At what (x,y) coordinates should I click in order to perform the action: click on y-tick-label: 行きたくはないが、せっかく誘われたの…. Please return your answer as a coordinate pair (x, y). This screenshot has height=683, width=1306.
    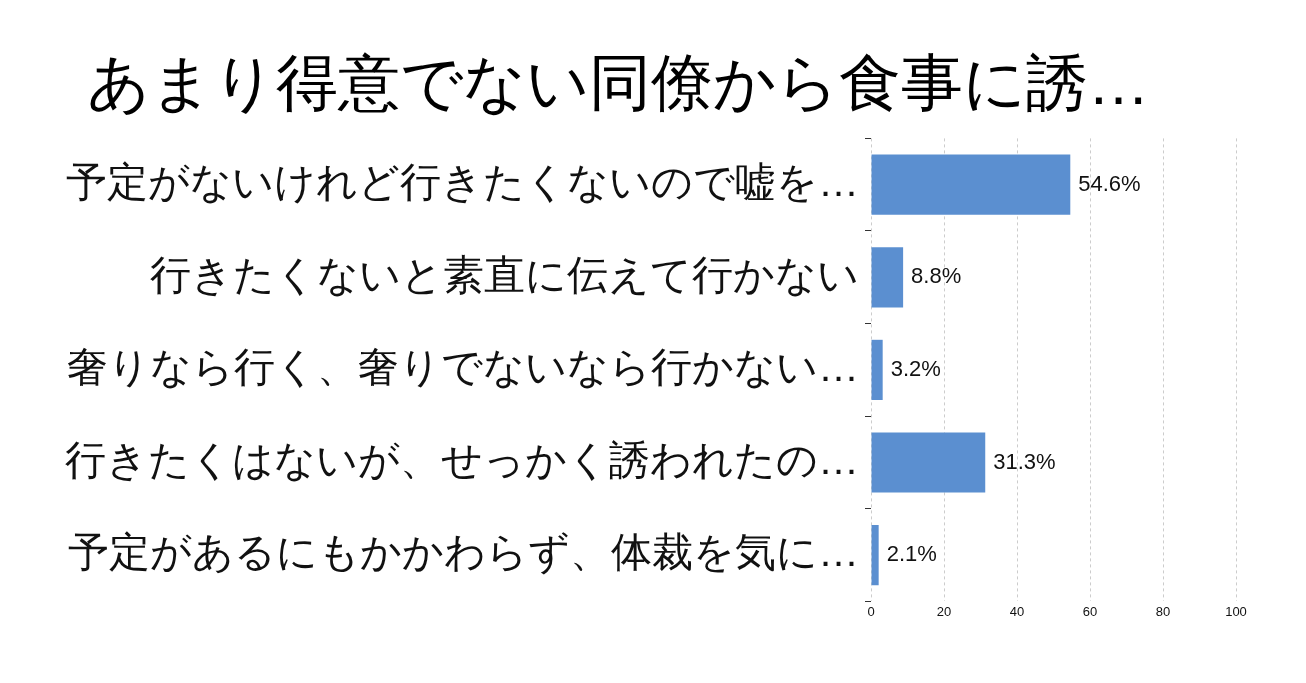
    Looking at the image, I should click on (462, 459).